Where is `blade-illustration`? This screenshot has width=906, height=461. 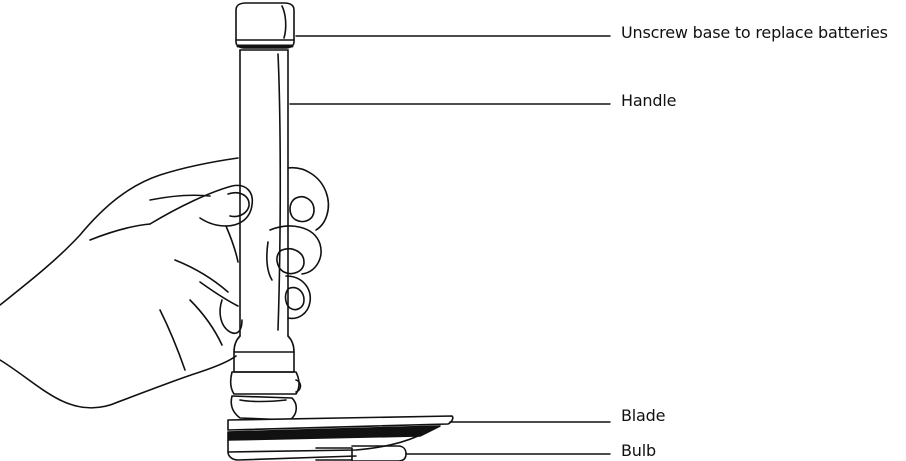
blade-illustration is located at coordinates (340, 428).